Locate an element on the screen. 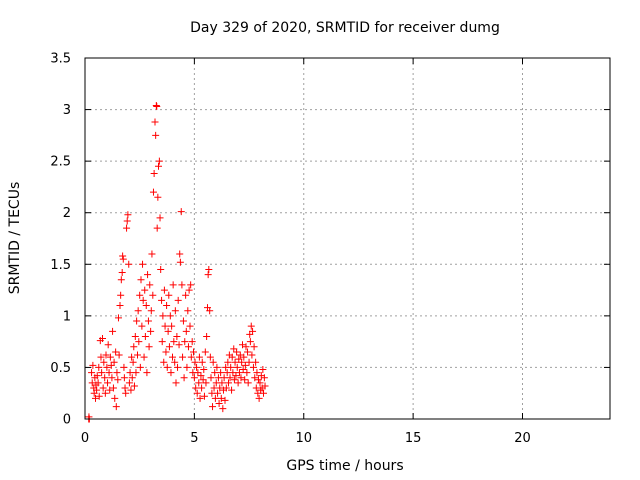  x-tick-label: 10 is located at coordinates (303, 438).